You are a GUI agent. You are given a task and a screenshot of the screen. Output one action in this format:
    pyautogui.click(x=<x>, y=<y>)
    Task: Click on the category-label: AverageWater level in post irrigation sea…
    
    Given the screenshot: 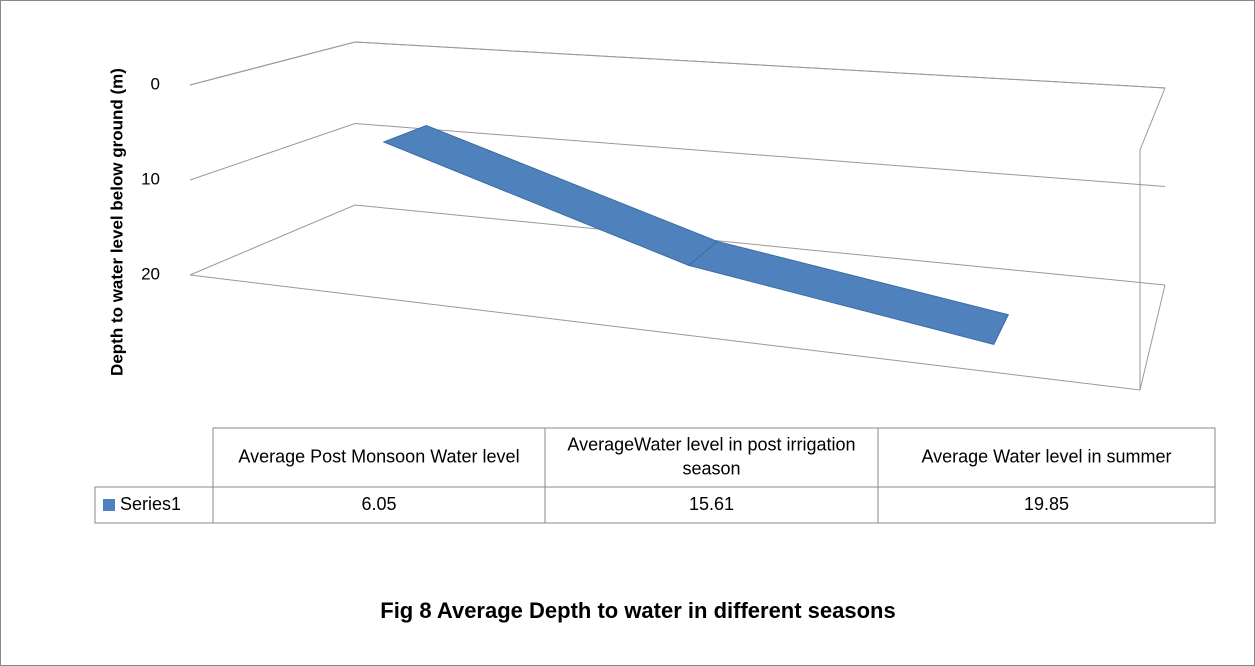 What is the action you would take?
    pyautogui.click(x=711, y=456)
    